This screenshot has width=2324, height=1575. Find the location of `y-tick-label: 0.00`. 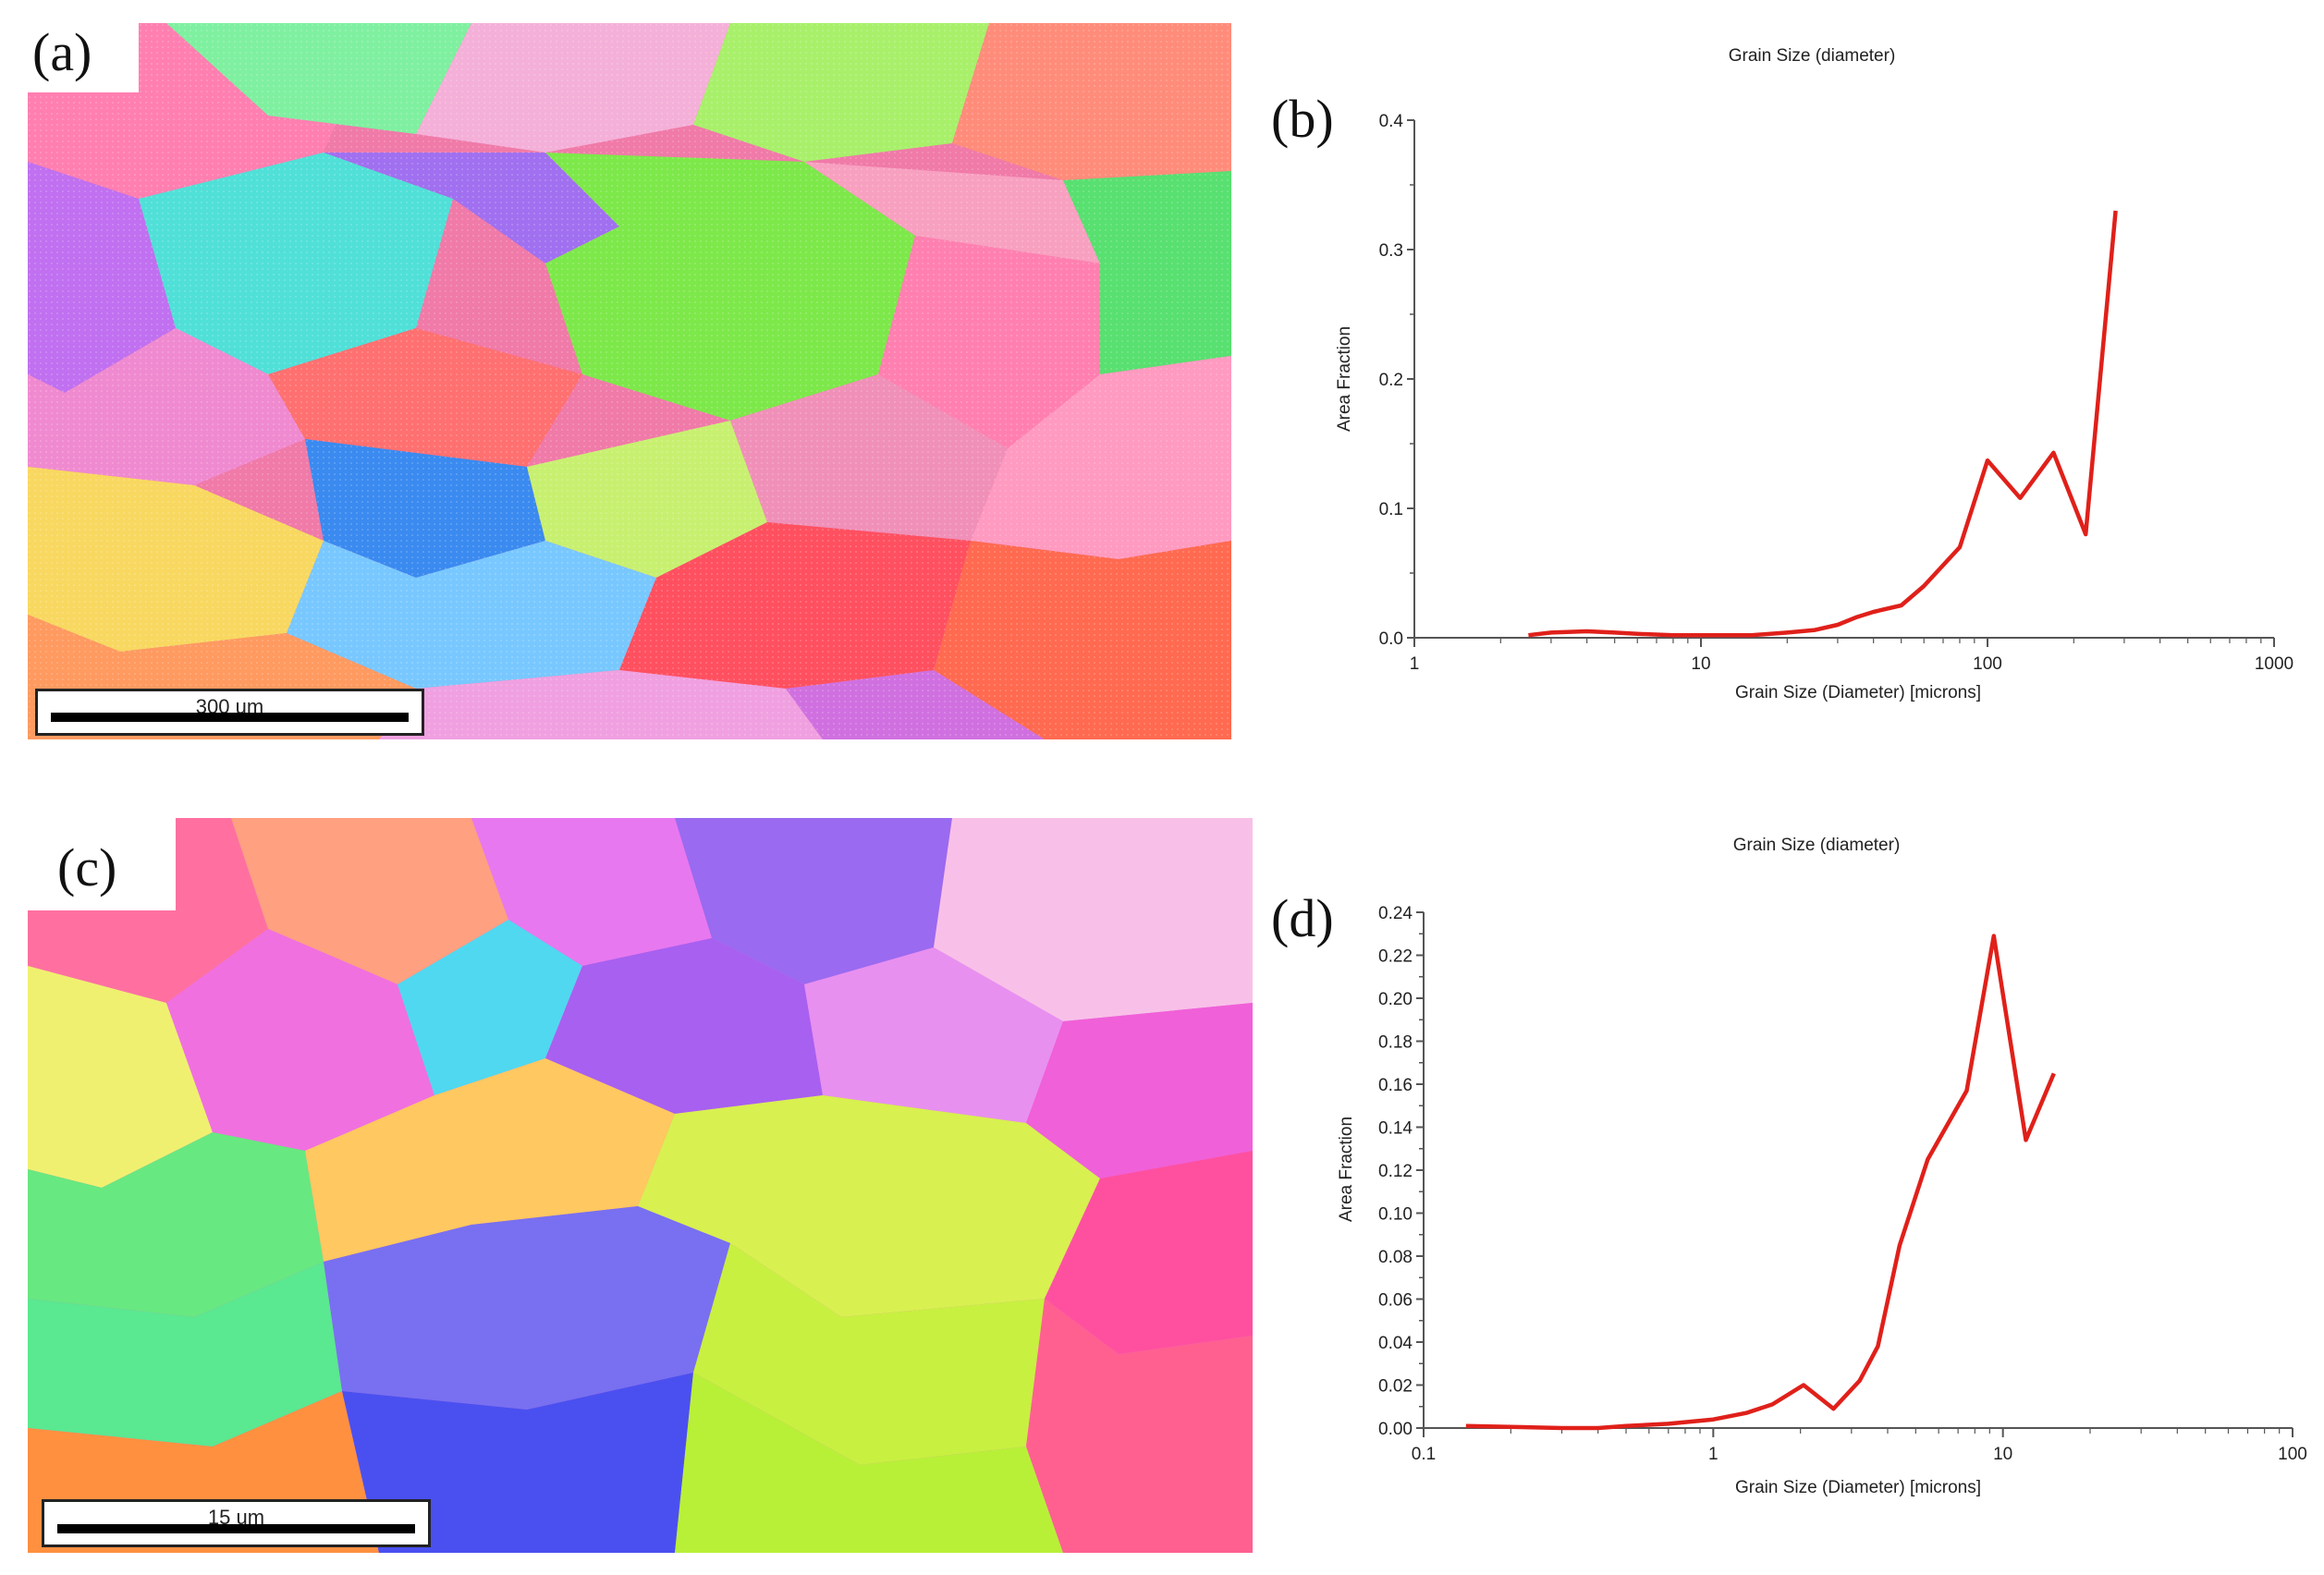

y-tick-label: 0.00 is located at coordinates (1395, 1429).